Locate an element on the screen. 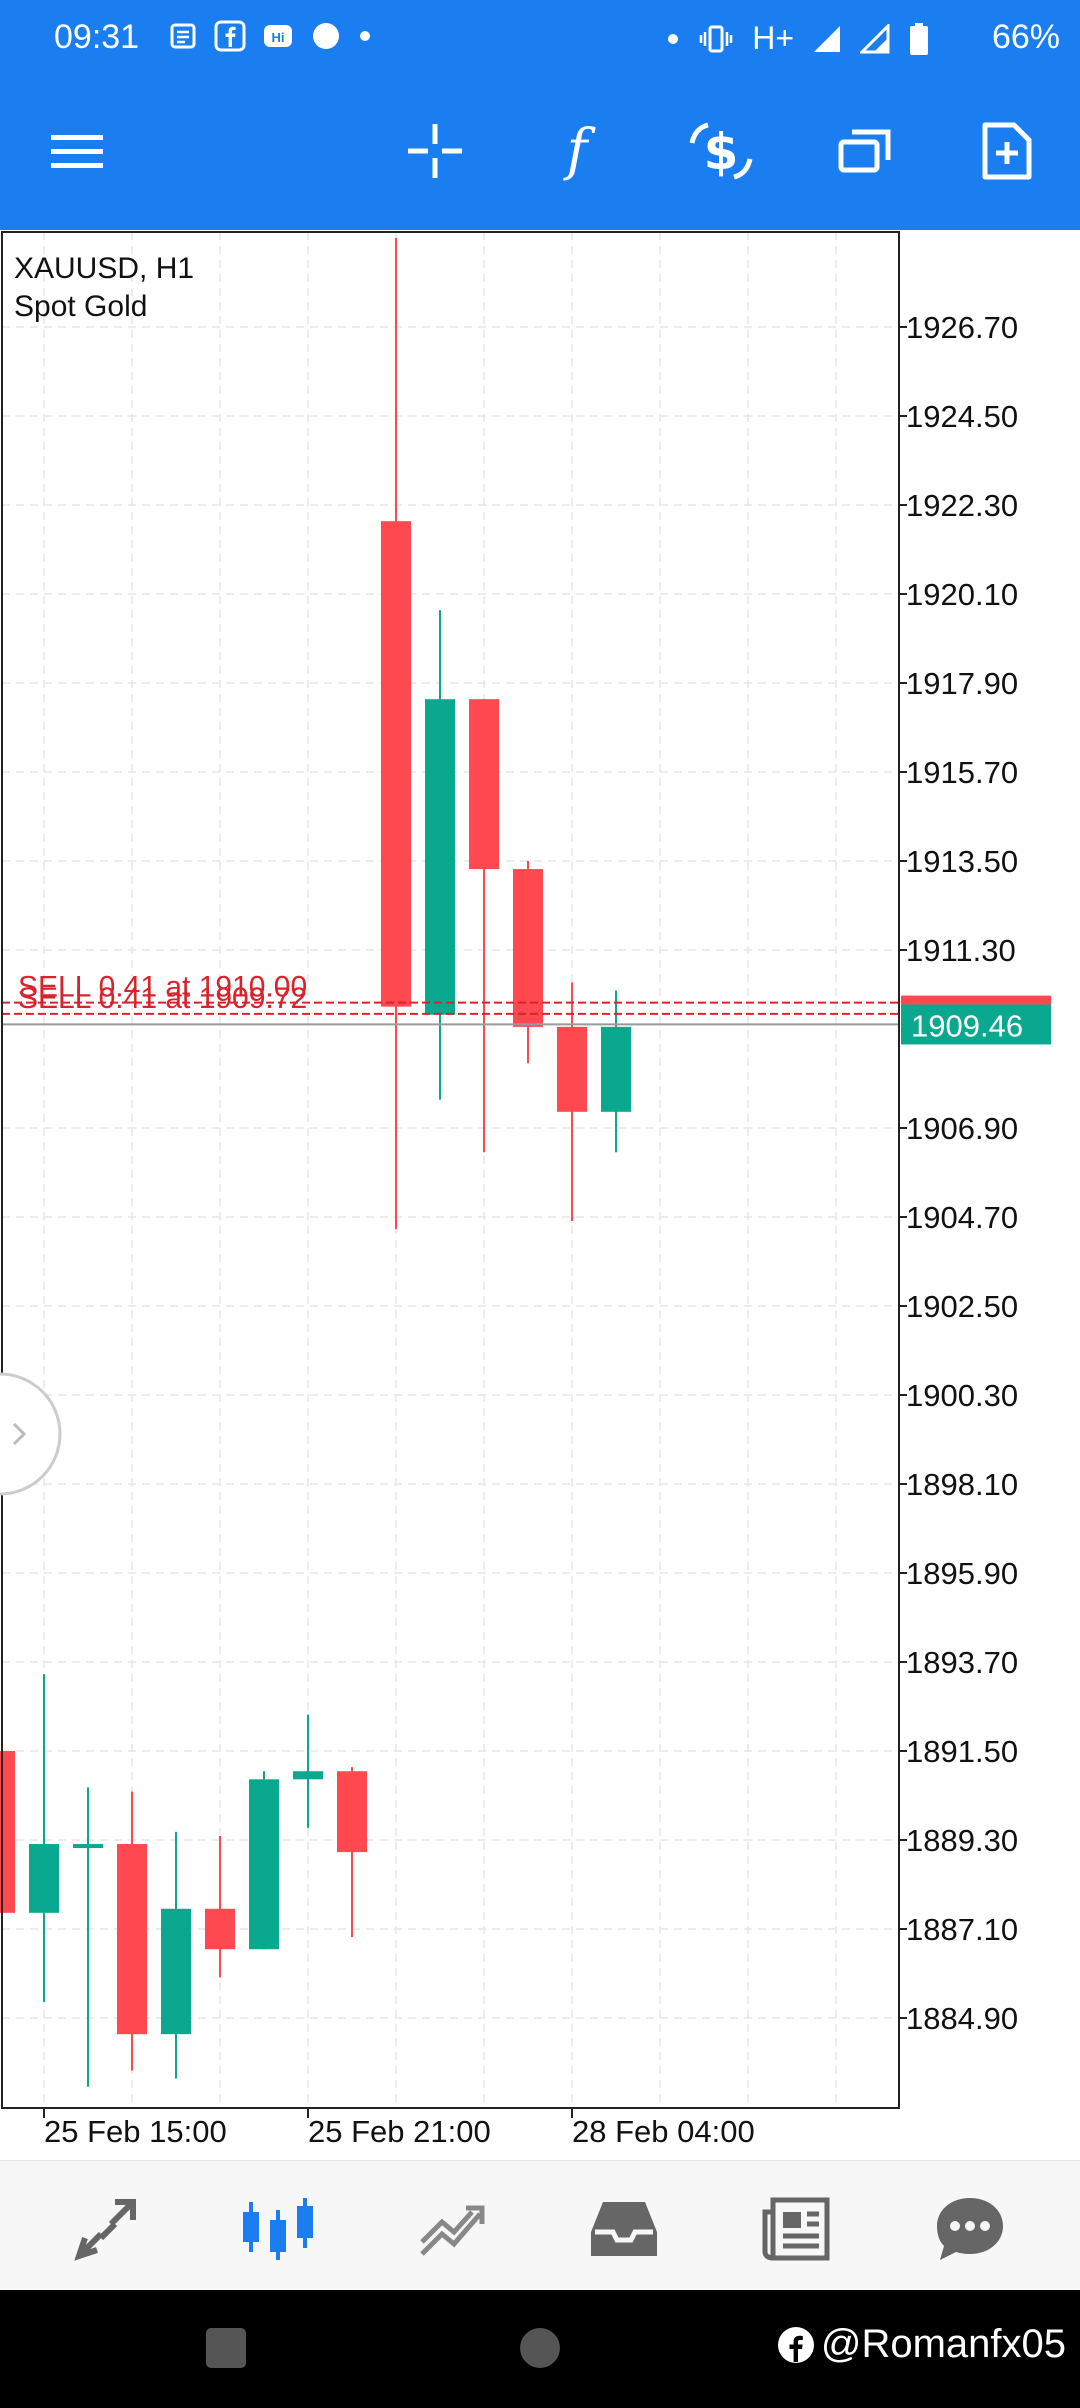  price-tick-label: 1891.50 is located at coordinates (962, 1751).